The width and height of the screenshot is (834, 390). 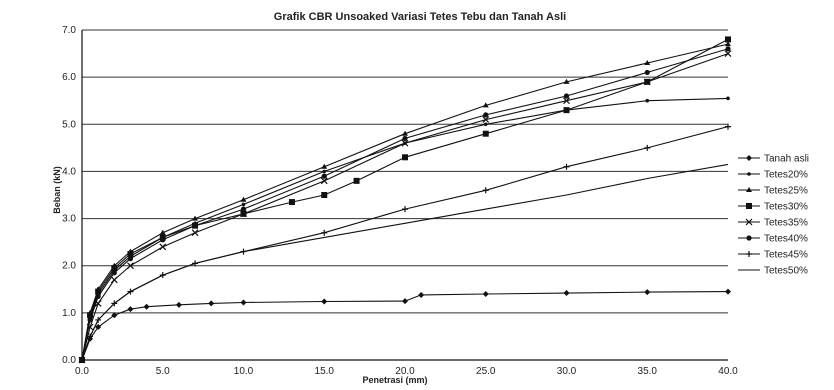 What do you see at coordinates (69, 219) in the screenshot?
I see `y-tick-label: 3.0` at bounding box center [69, 219].